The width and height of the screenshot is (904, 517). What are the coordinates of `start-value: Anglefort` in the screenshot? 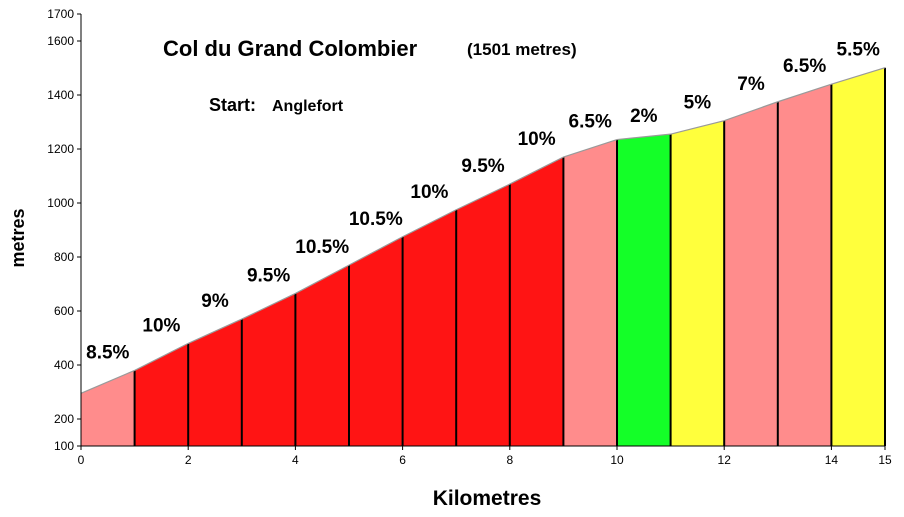 It's located at (308, 106).